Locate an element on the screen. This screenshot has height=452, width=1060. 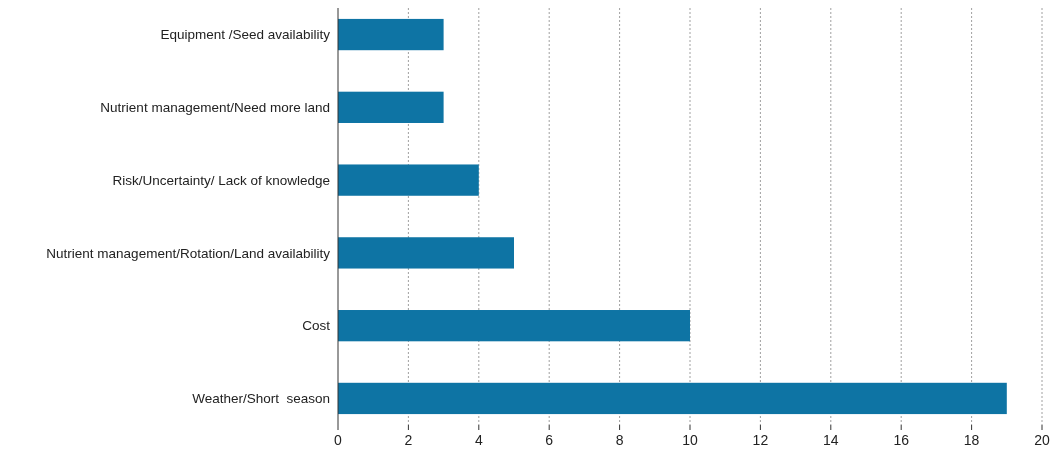
x-tick-label: 16 is located at coordinates (901, 440).